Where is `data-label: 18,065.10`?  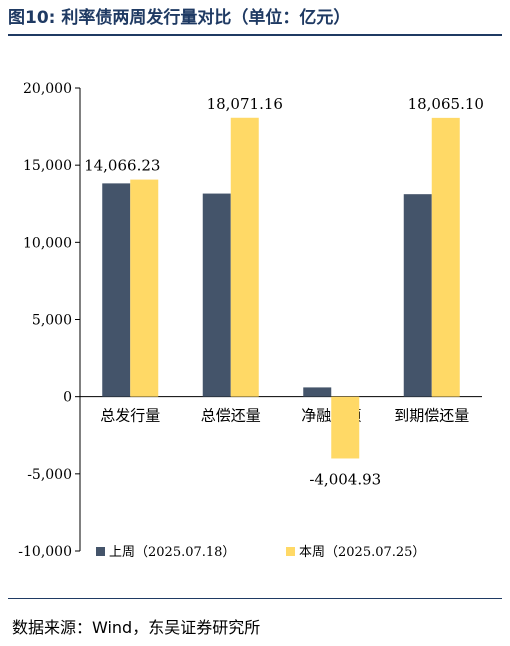 data-label: 18,065.10 is located at coordinates (446, 104).